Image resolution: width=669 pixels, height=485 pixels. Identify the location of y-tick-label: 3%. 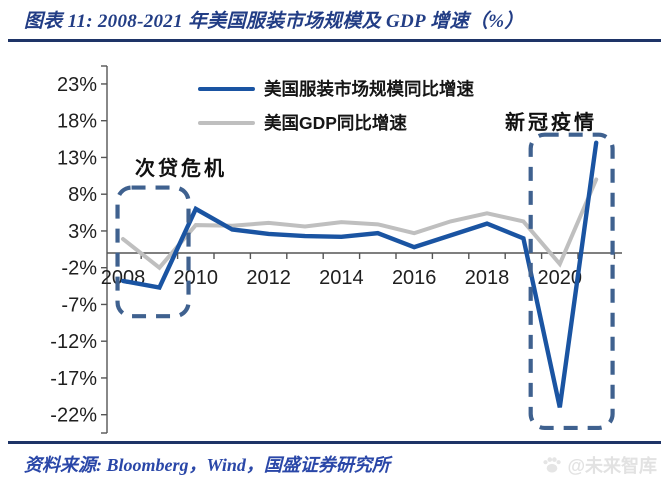
(82, 232).